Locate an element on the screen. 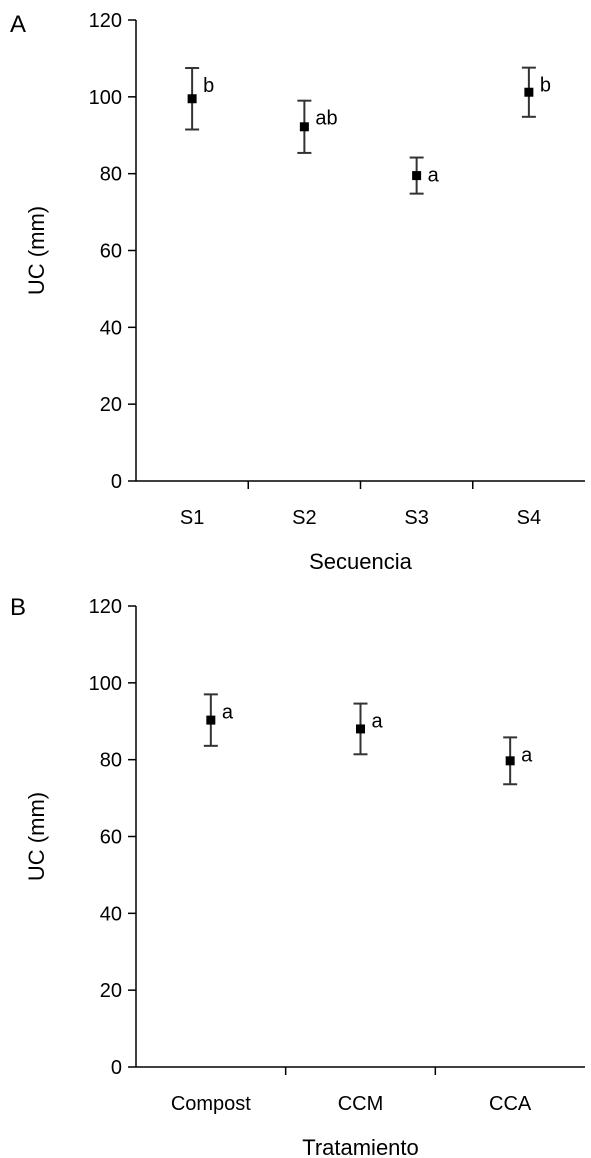 This screenshot has height=1158, width=591. x-axis-title: Secuencia is located at coordinates (361, 561).